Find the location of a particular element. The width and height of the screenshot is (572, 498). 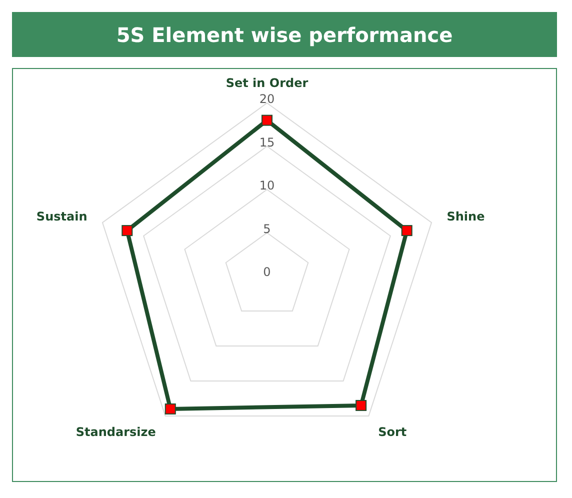

spoke-label: Sort is located at coordinates (392, 432).